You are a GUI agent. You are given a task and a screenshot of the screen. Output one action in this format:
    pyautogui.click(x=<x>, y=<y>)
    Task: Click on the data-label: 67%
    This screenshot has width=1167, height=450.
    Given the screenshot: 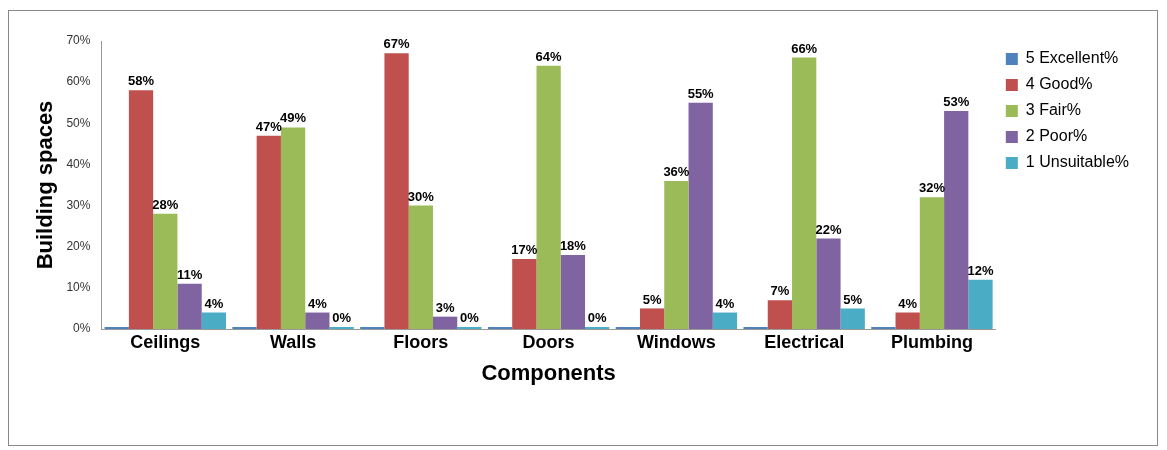 What is the action you would take?
    pyautogui.click(x=397, y=44)
    